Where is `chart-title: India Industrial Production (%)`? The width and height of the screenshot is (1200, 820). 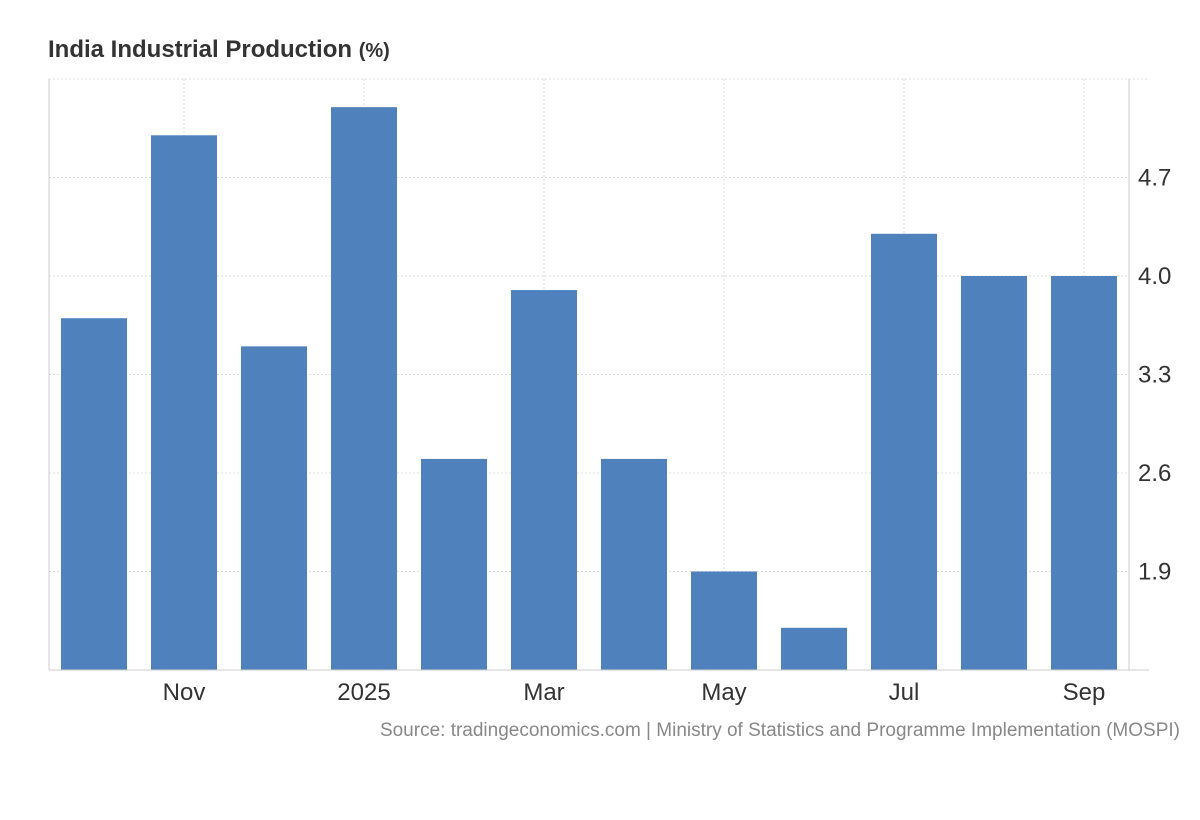
chart-title: India Industrial Production (%) is located at coordinates (219, 50).